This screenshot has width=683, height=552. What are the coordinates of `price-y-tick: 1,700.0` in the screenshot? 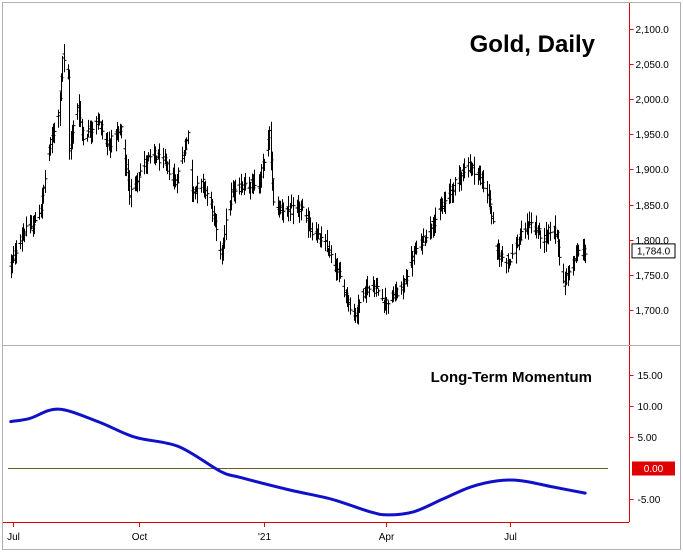 It's located at (649, 311).